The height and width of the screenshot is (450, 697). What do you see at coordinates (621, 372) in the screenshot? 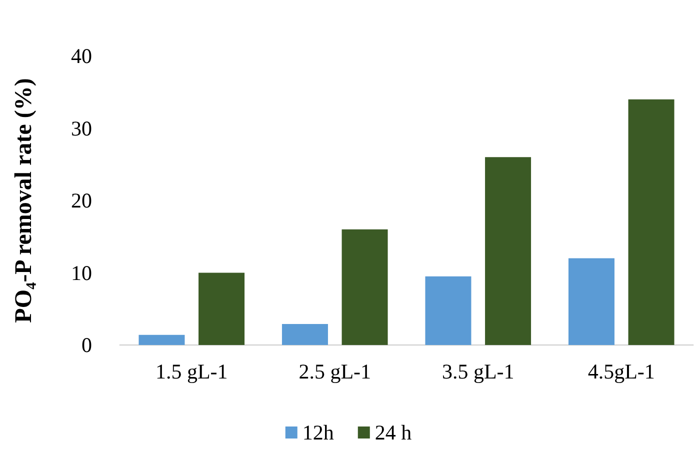
I see `x-tick-label: 4.5gL-1` at bounding box center [621, 372].